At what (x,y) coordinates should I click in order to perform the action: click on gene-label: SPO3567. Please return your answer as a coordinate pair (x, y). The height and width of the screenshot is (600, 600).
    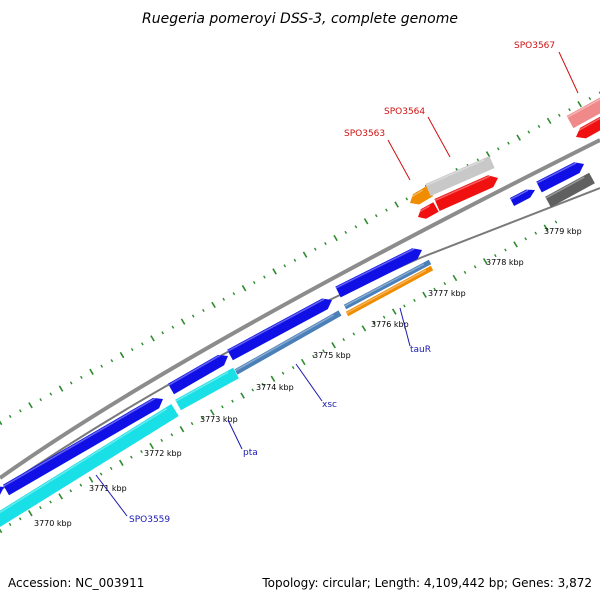
    Looking at the image, I should click on (534, 46).